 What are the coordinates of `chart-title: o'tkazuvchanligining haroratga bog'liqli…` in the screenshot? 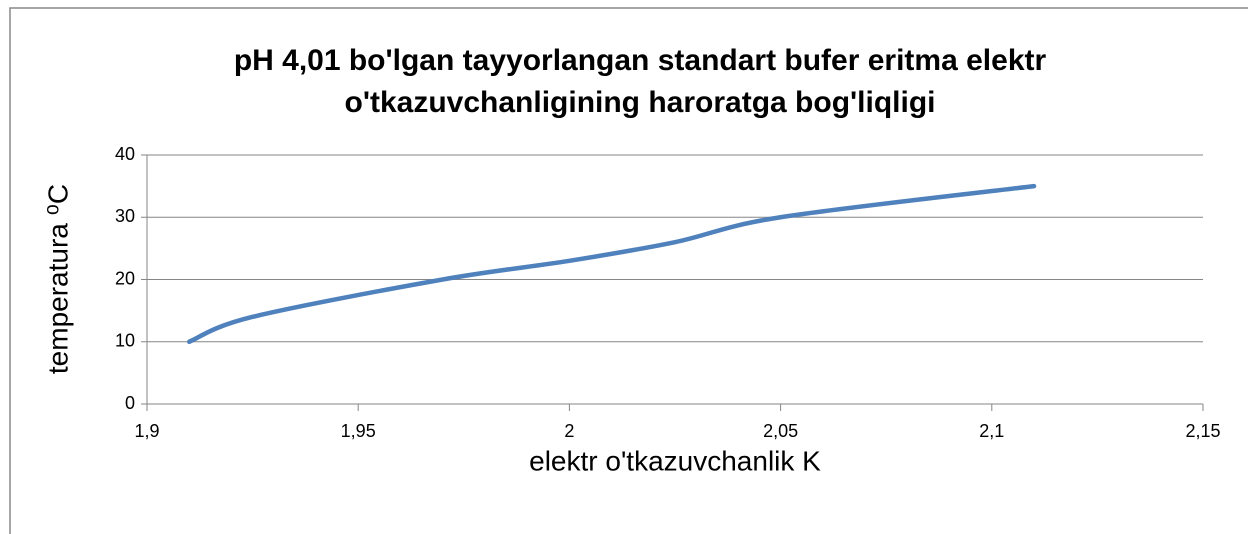 It's located at (640, 102).